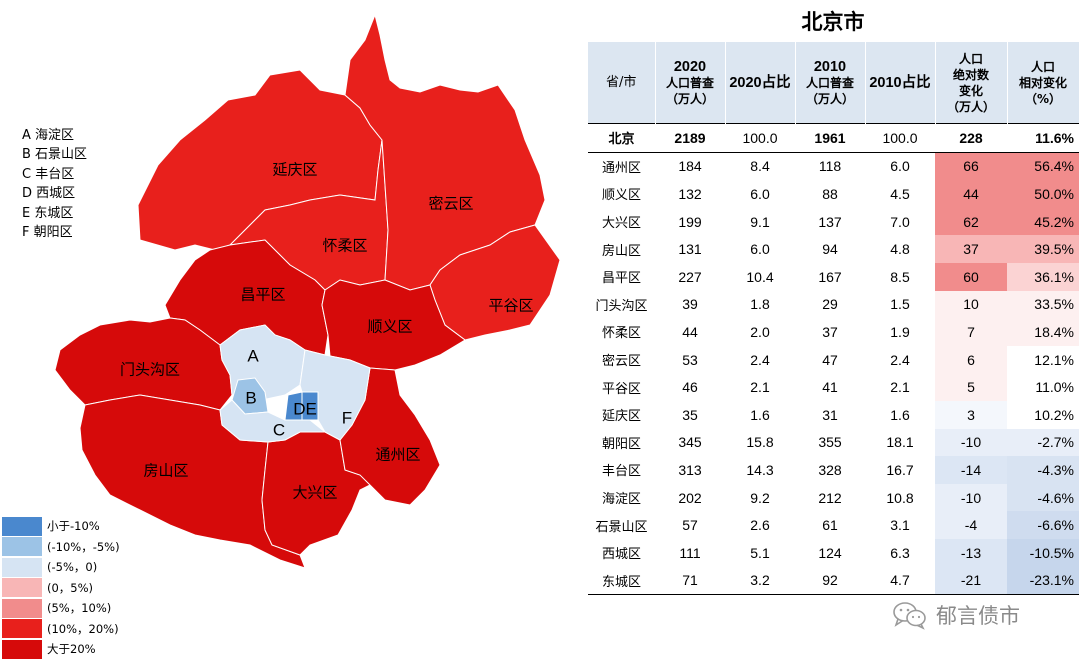 The height and width of the screenshot is (664, 1080). Describe the element at coordinates (690, 304) in the screenshot. I see `cell-value: 39` at that location.